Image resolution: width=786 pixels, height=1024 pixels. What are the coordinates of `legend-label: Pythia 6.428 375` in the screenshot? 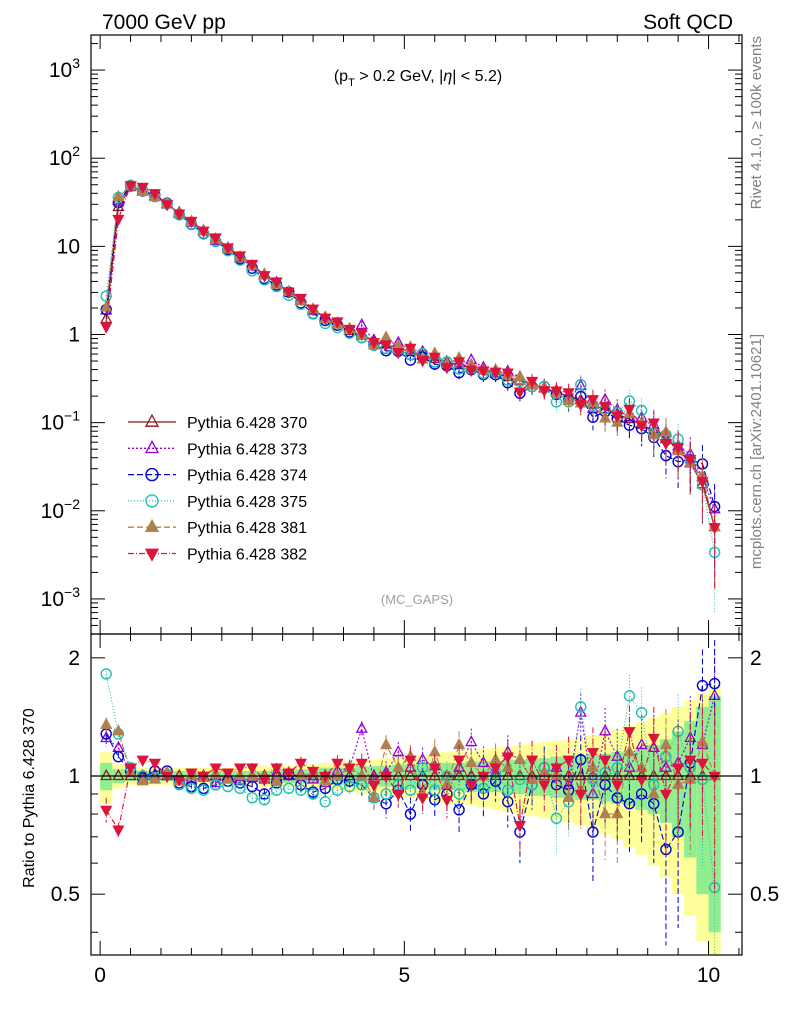 It's located at (247, 502).